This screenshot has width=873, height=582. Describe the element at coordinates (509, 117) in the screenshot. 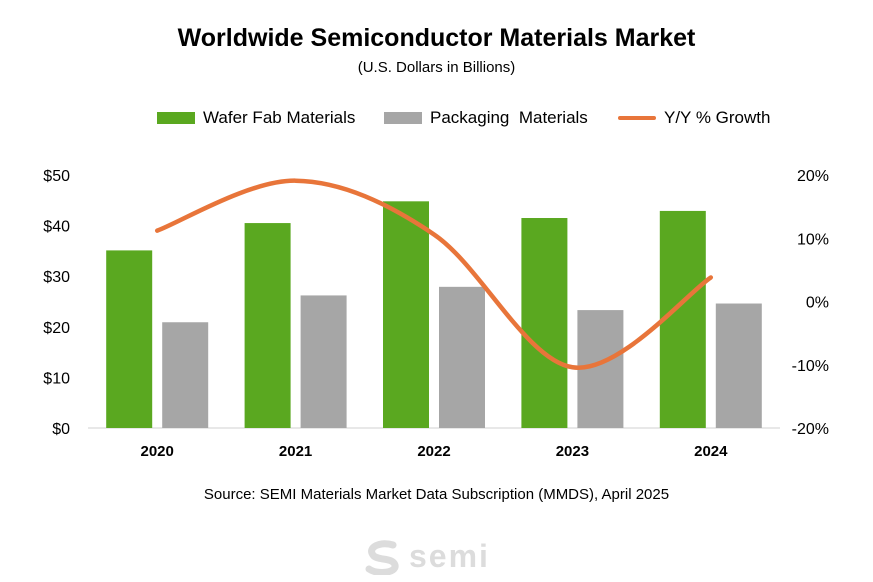

I see `legend-label-packaging: Packaging Materials` at that location.